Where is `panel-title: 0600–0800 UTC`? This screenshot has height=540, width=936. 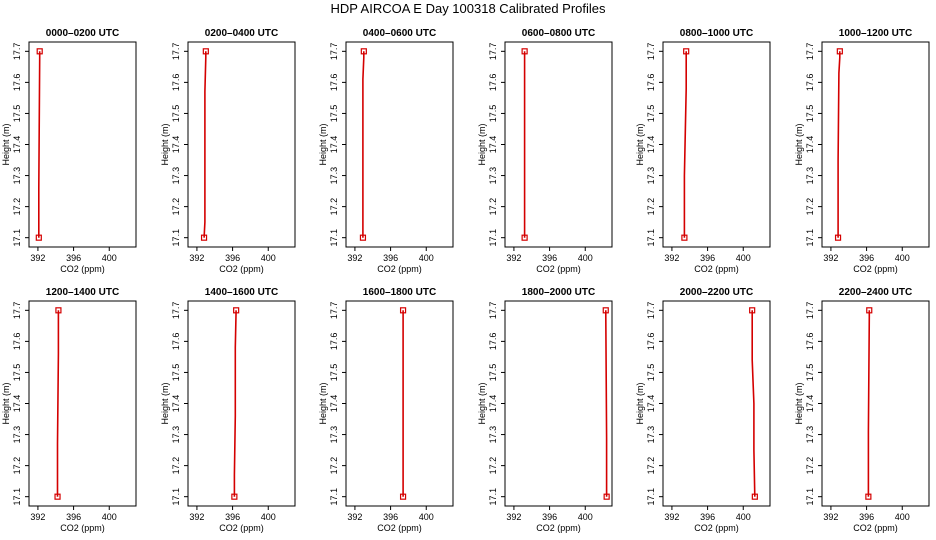
panel-title: 0600–0800 UTC is located at coordinates (558, 33).